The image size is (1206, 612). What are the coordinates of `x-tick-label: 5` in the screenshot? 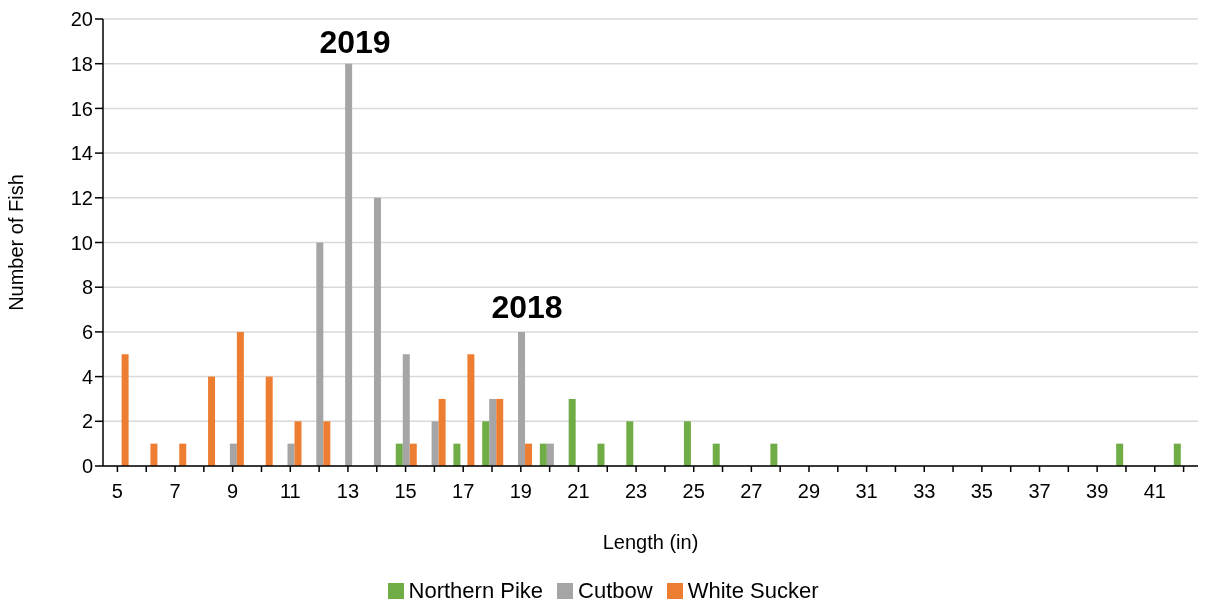 It's located at (117, 491).